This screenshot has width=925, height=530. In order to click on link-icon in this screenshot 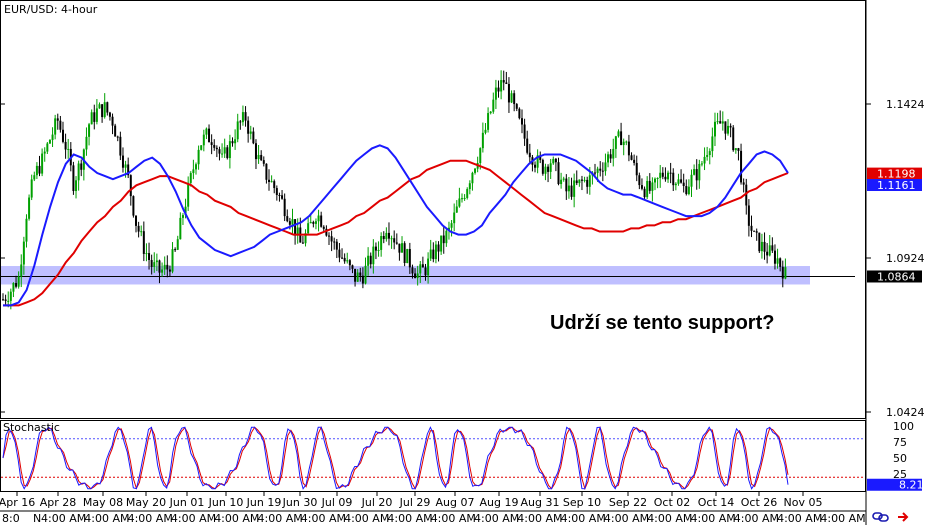, I will do `click(880, 517)`.